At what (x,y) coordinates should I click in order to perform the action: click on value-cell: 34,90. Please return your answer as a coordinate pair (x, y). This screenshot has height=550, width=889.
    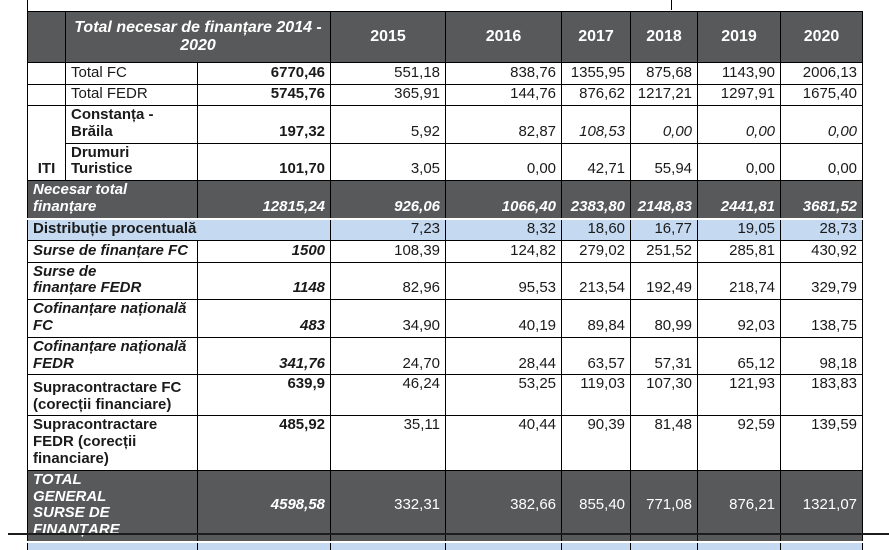
    Looking at the image, I should click on (388, 318).